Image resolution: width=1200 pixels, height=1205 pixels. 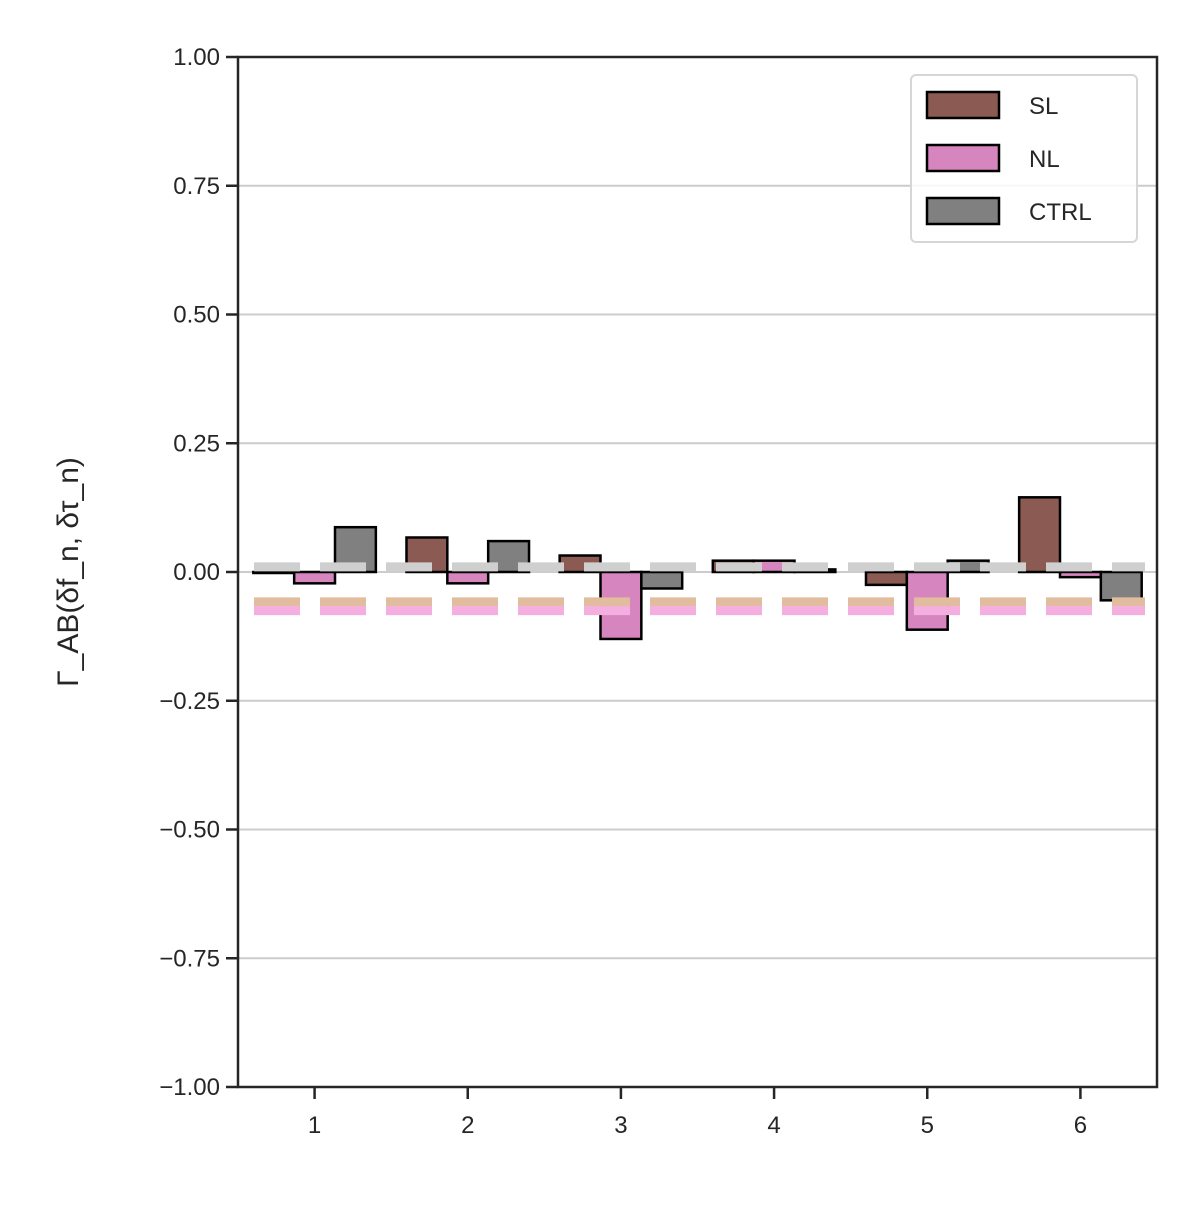 What do you see at coordinates (620, 1125) in the screenshot?
I see `x-tick-label: 3` at bounding box center [620, 1125].